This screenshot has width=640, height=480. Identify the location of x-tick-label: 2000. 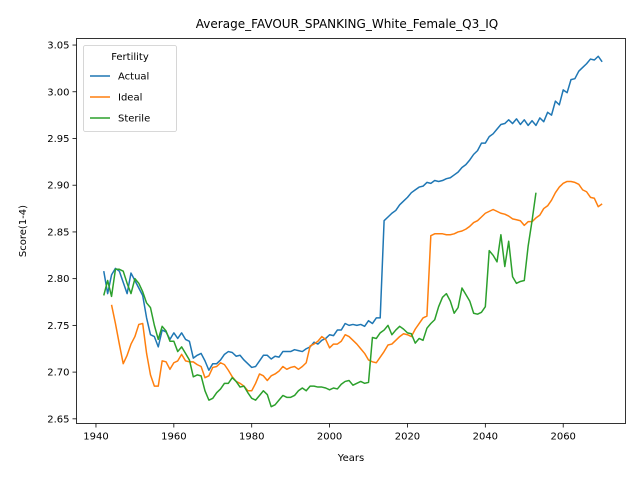
(329, 437).